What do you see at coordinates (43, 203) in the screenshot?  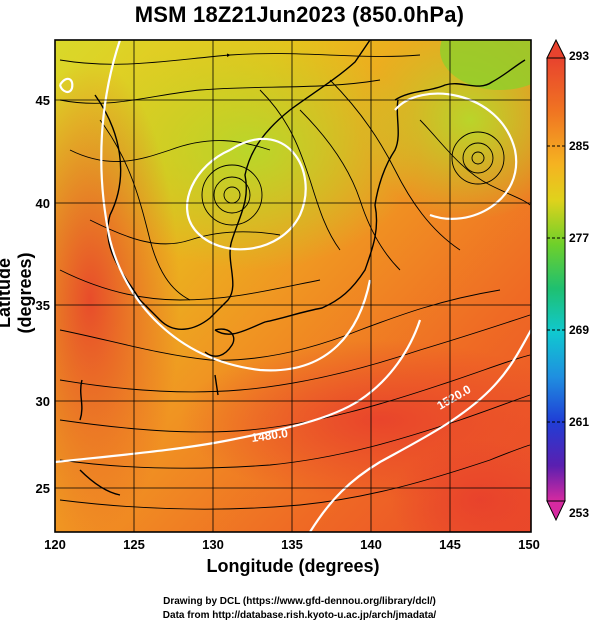 I see `y-tick-label: 40` at bounding box center [43, 203].